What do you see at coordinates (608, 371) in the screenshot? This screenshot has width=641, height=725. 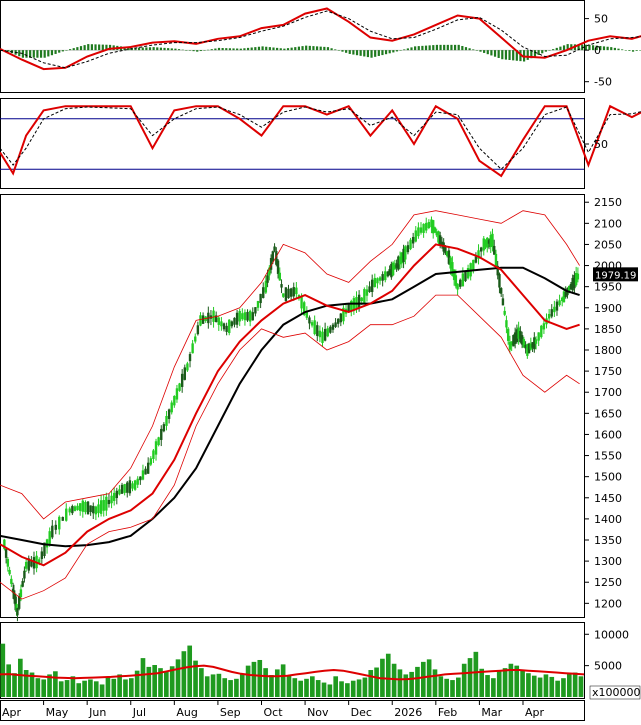 I see `price-y-tick-label: 1750` at bounding box center [608, 371].